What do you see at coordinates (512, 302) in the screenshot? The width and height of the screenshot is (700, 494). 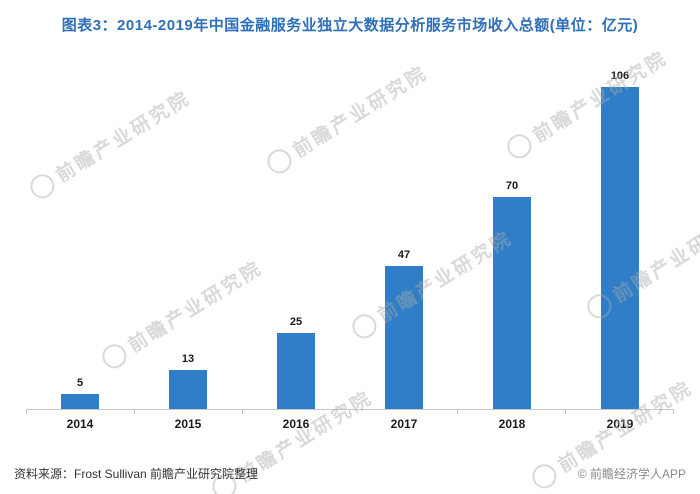 I see `bar-2018` at bounding box center [512, 302].